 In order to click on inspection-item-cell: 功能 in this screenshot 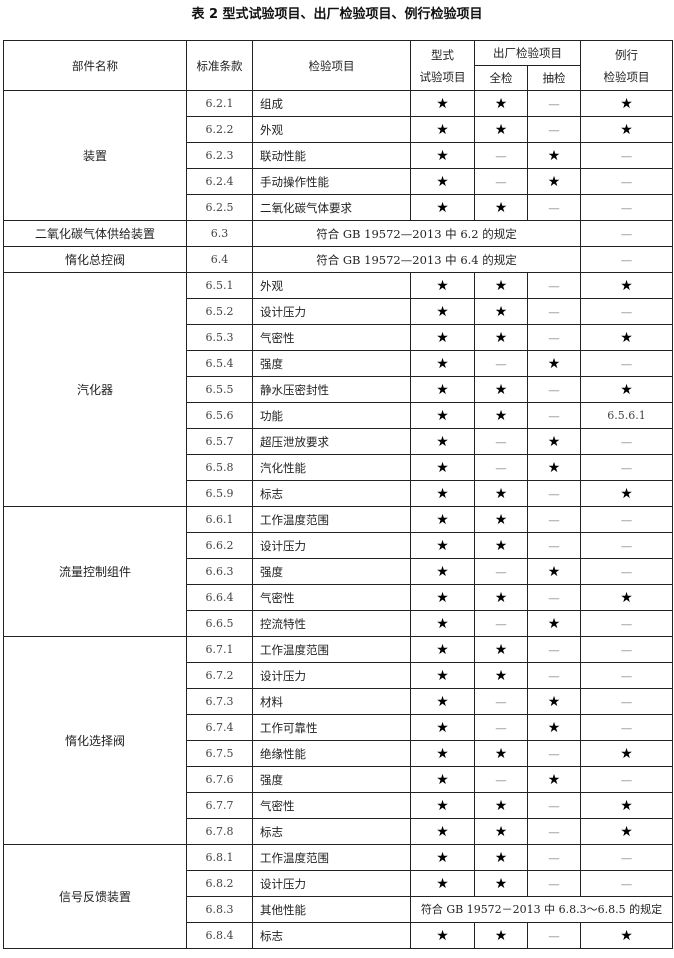, I will do `click(331, 415)`.